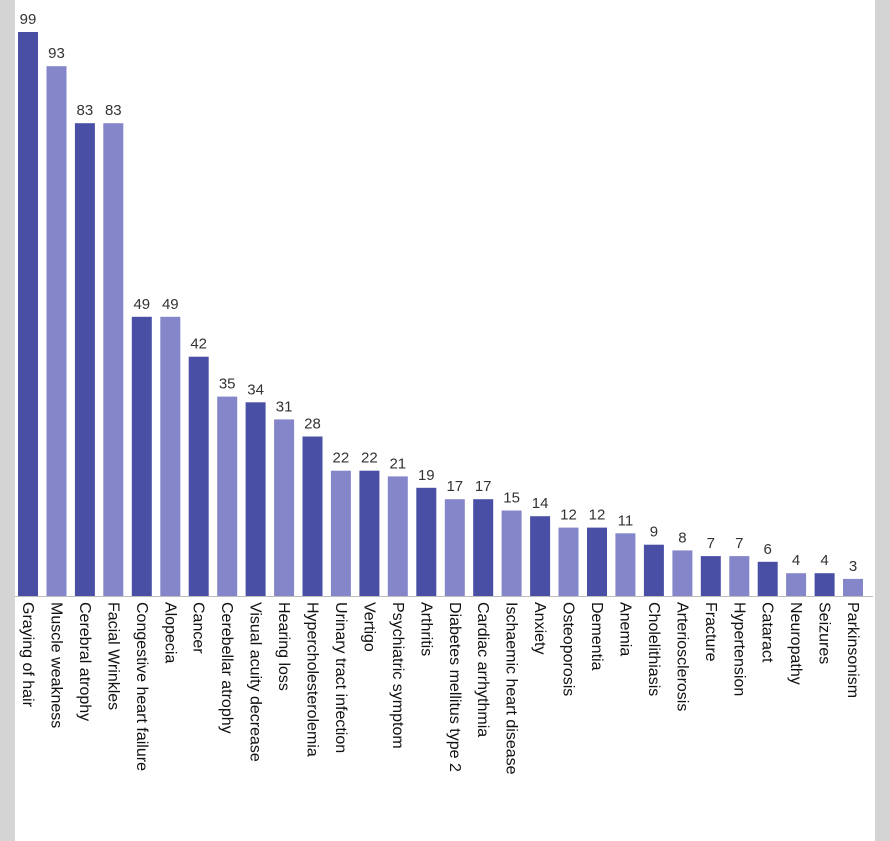 The image size is (890, 841). What do you see at coordinates (425, 629) in the screenshot?
I see `category-label: Arthritis` at bounding box center [425, 629].